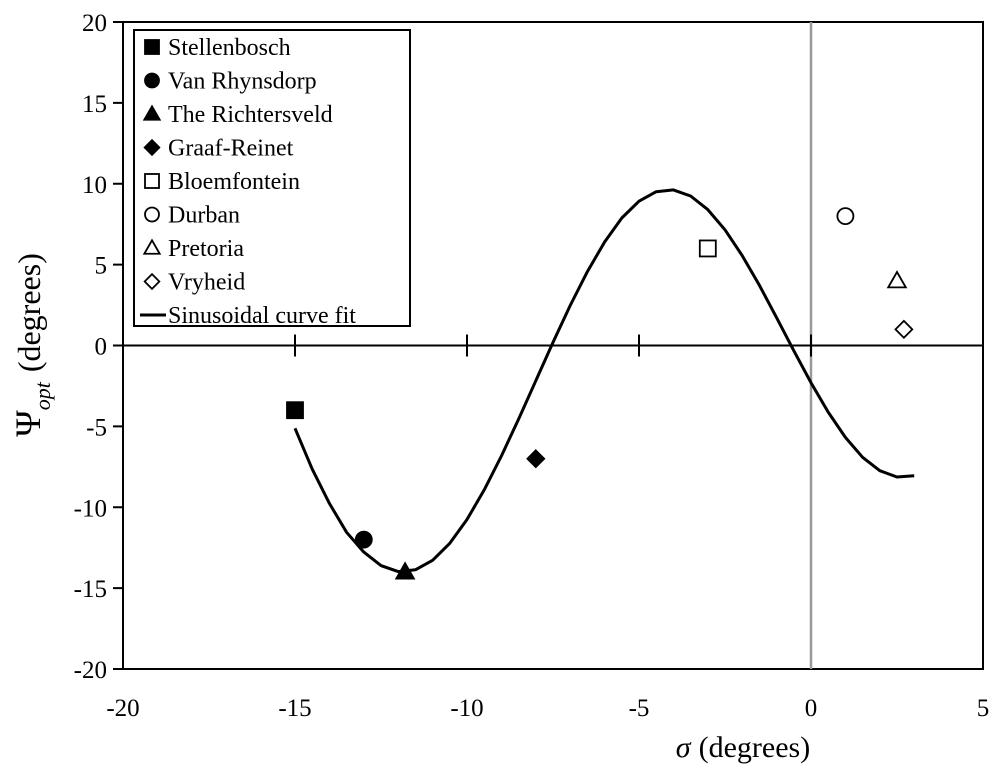 The width and height of the screenshot is (992, 771). Describe the element at coordinates (101, 347) in the screenshot. I see `y-tick-label: 0` at that location.